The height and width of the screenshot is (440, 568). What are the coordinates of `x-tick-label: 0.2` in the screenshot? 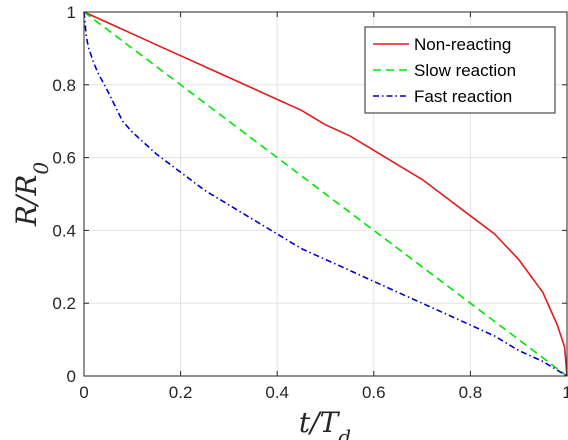 It's located at (181, 392).